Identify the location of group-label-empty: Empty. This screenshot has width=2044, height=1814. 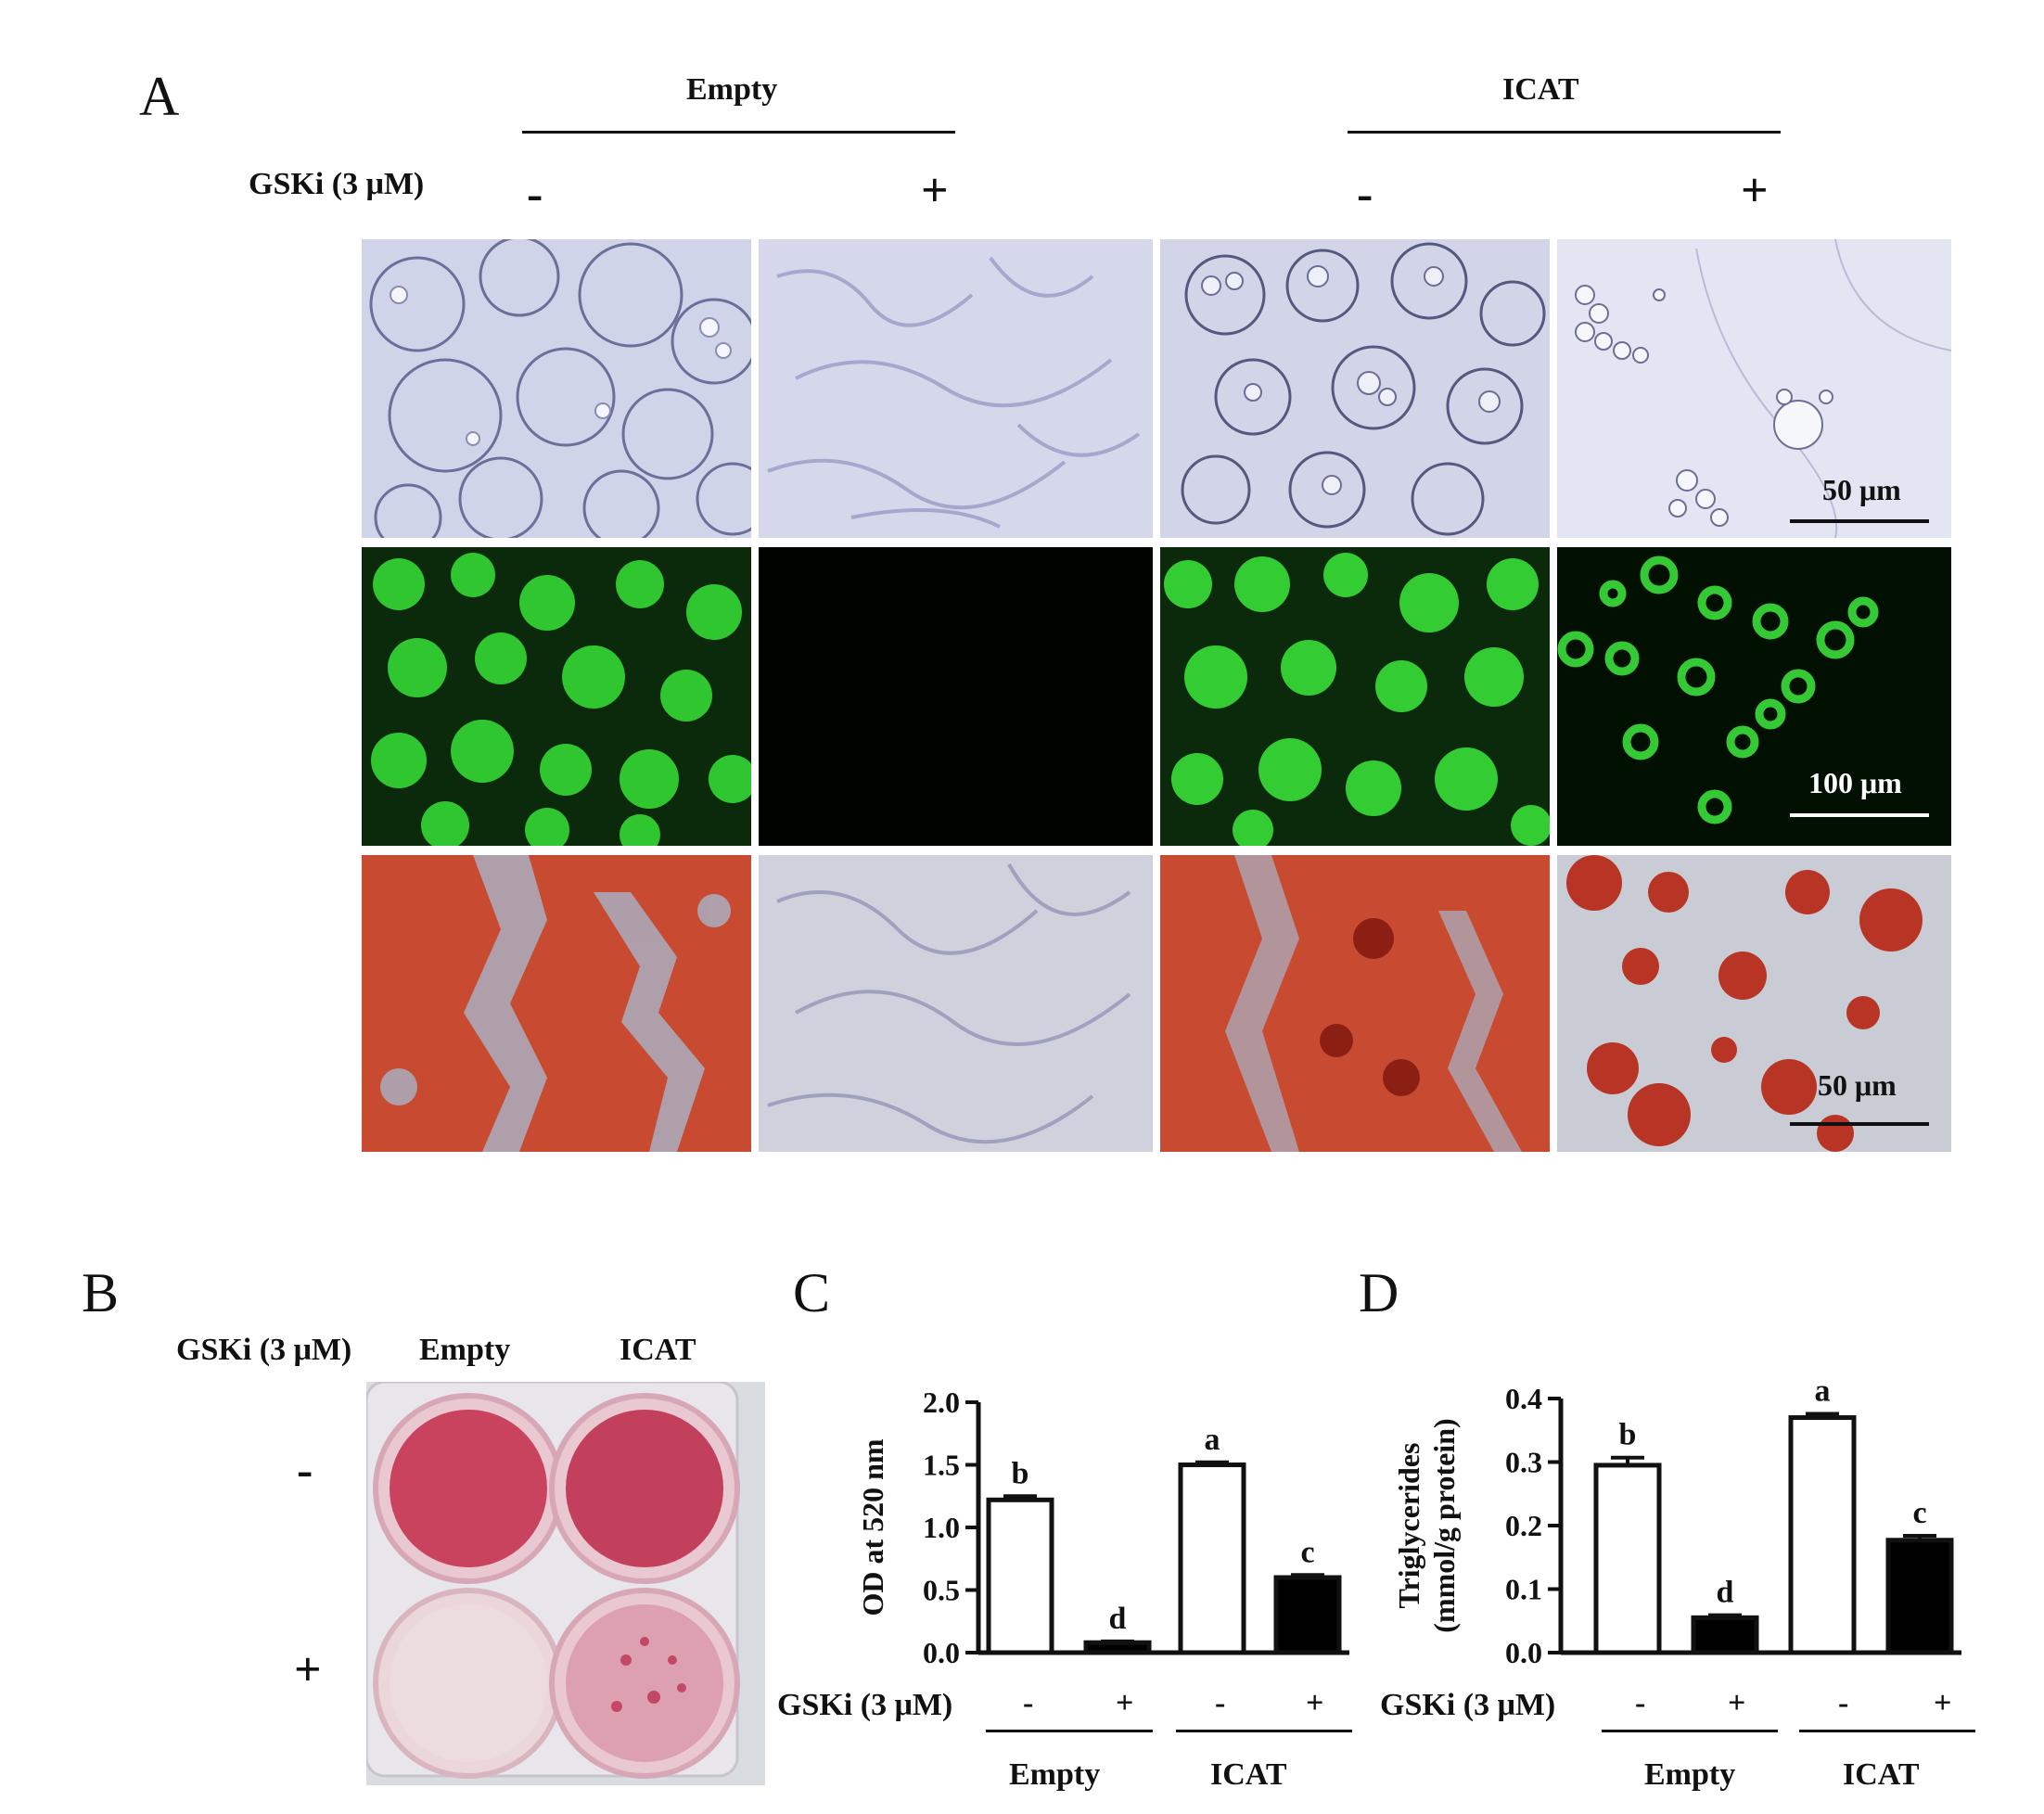
(732, 89).